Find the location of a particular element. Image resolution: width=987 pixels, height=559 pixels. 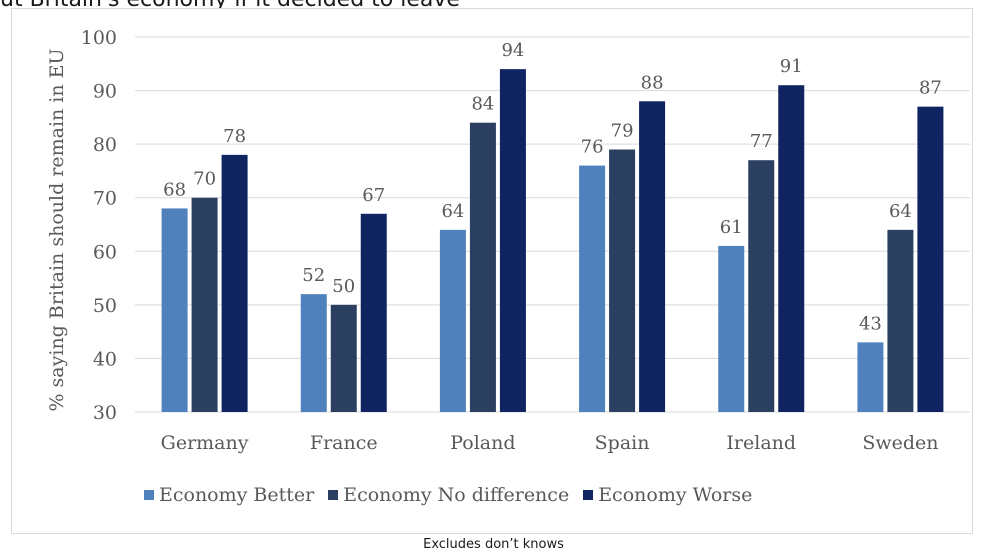

y-tick-label-30: 30 is located at coordinates (105, 413).